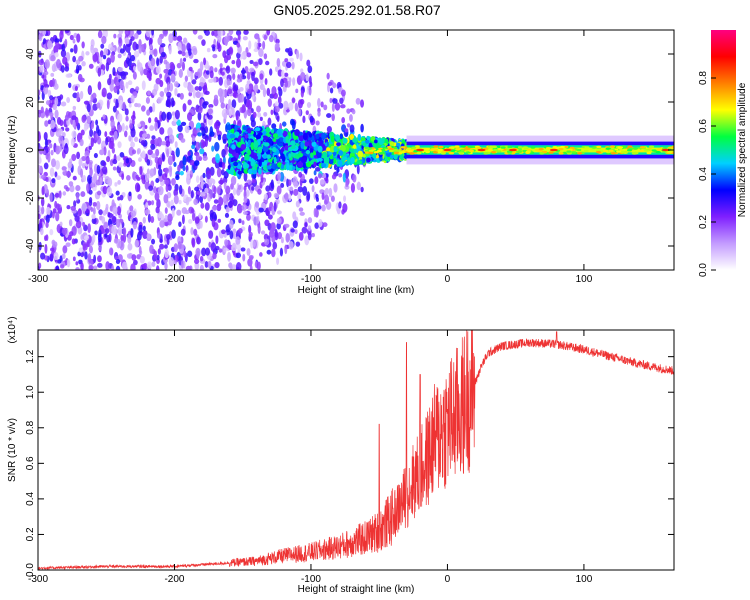 The width and height of the screenshot is (750, 600). Describe the element at coordinates (703, 126) in the screenshot. I see `colorbar-tick-label: 0.6` at that location.